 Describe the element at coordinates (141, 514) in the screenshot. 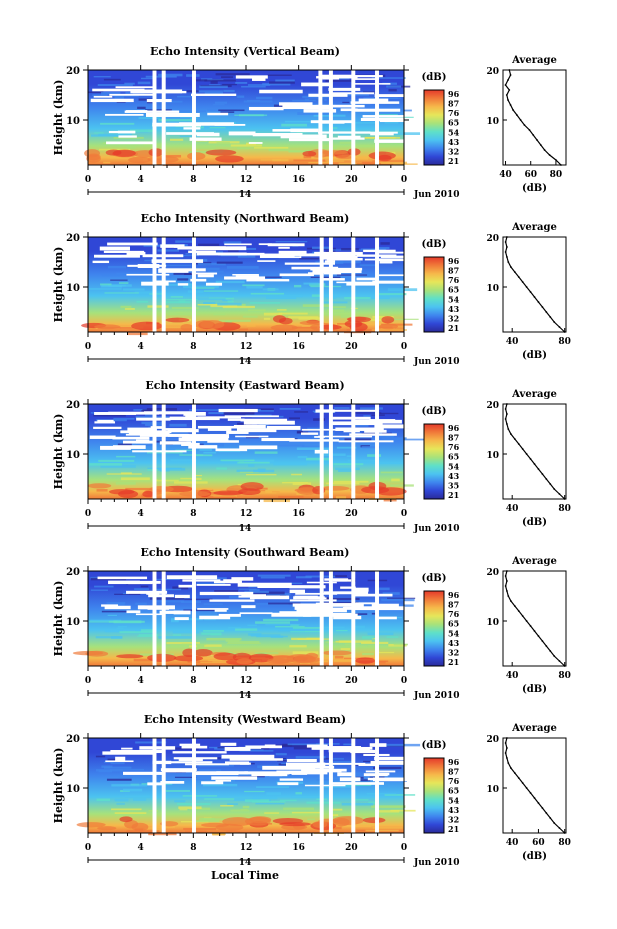

I see `x-tick-label: 4` at that location.